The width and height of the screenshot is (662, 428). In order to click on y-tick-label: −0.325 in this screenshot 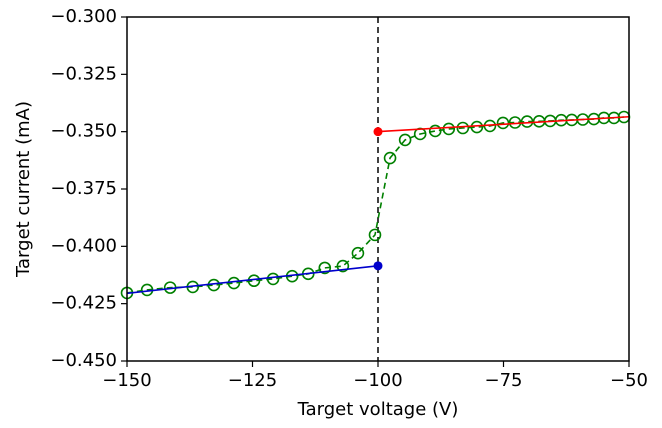, I will do `click(83, 73)`.